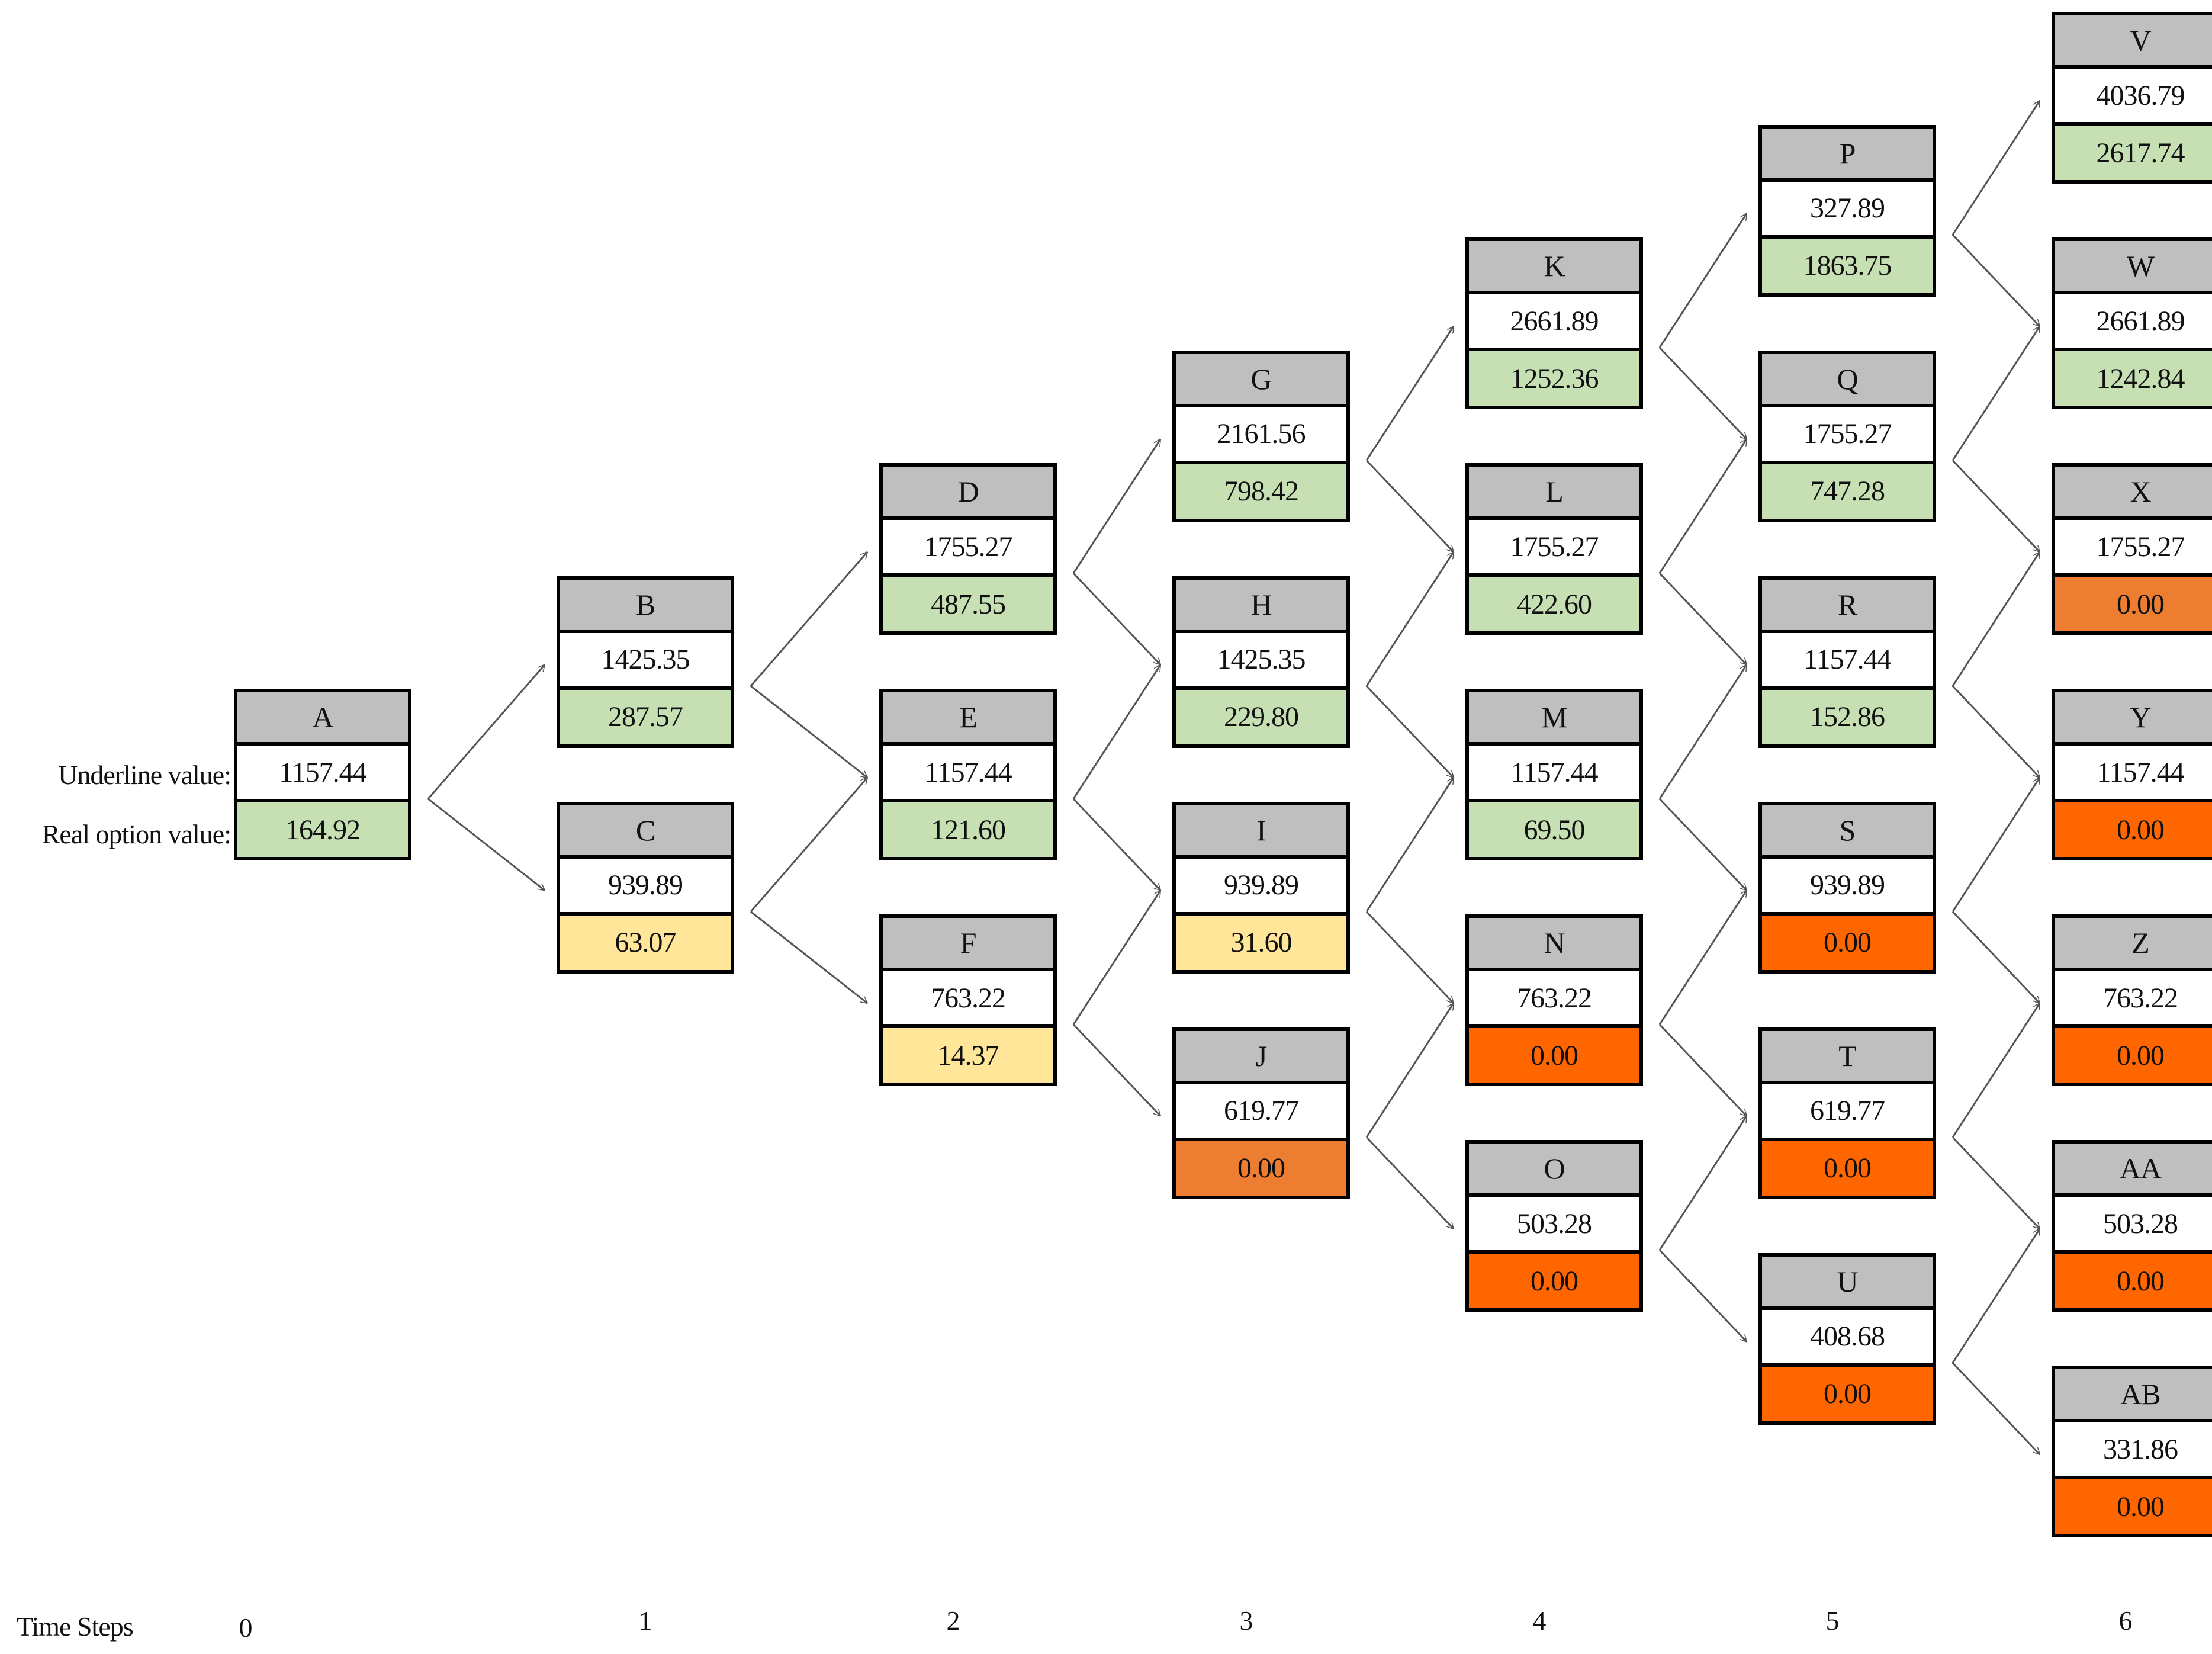  What do you see at coordinates (1409, 731) in the screenshot?
I see `edge-h-m` at bounding box center [1409, 731].